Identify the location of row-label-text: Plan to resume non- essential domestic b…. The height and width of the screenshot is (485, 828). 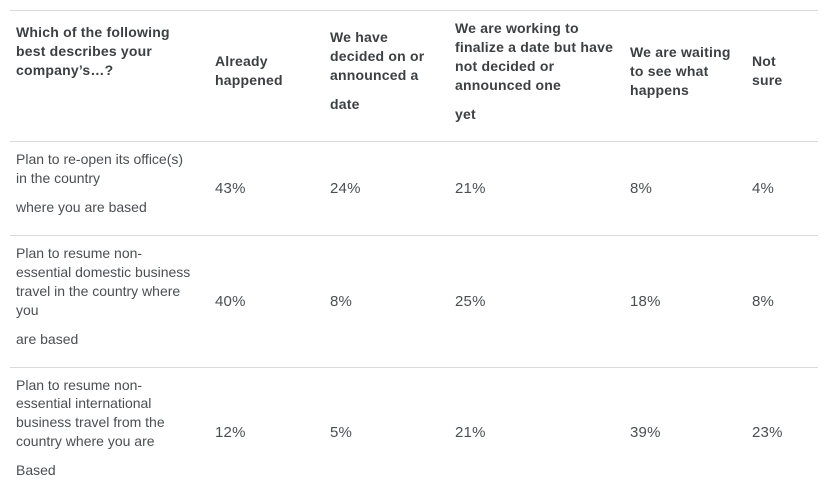
(103, 281).